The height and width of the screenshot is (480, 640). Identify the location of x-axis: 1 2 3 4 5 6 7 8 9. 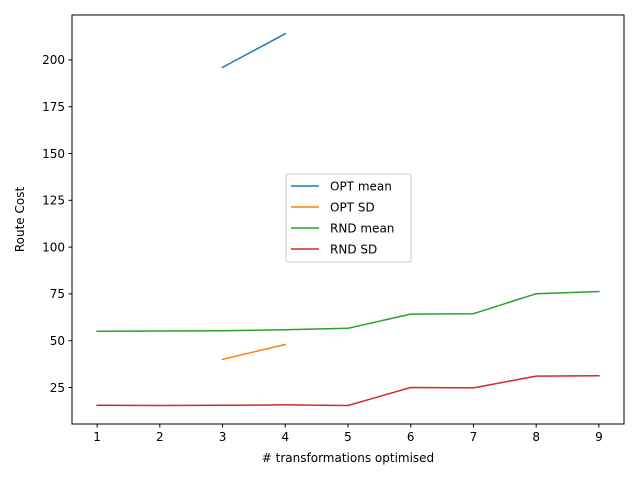
(348, 434).